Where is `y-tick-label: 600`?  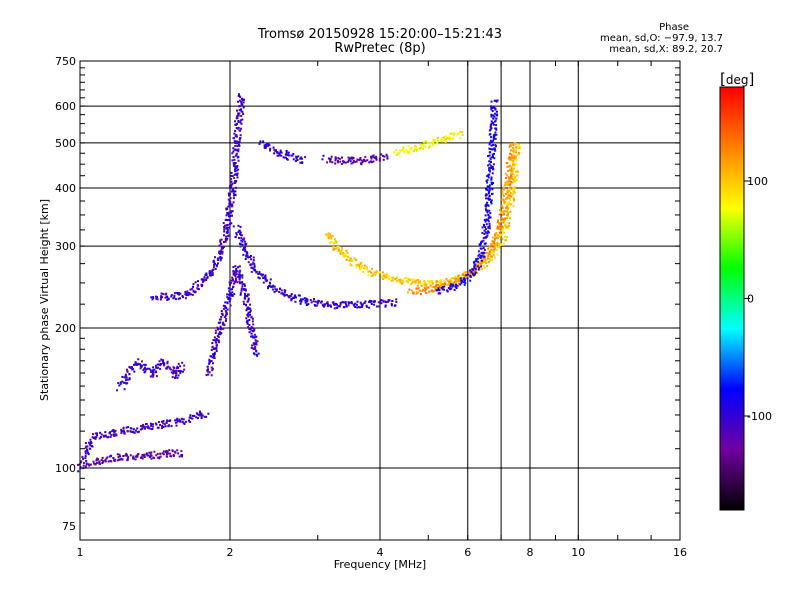 y-tick-label: 600 is located at coordinates (65, 106).